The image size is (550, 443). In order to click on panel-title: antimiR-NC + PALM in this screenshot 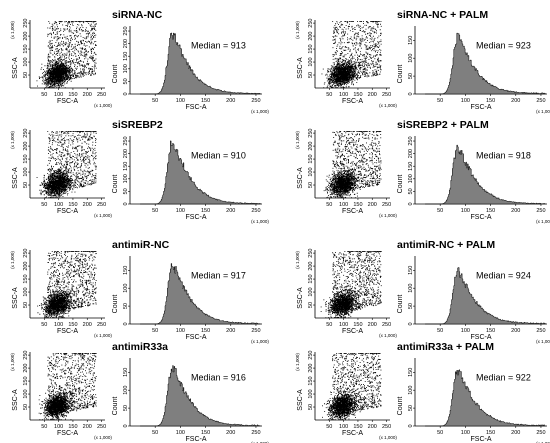, I will do `click(446, 245)`.